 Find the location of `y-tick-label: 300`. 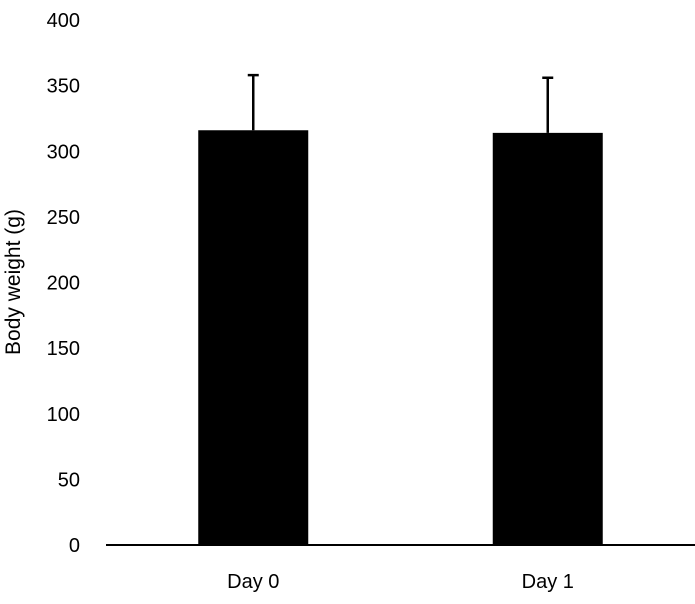

y-tick-label: 300 is located at coordinates (63, 152).